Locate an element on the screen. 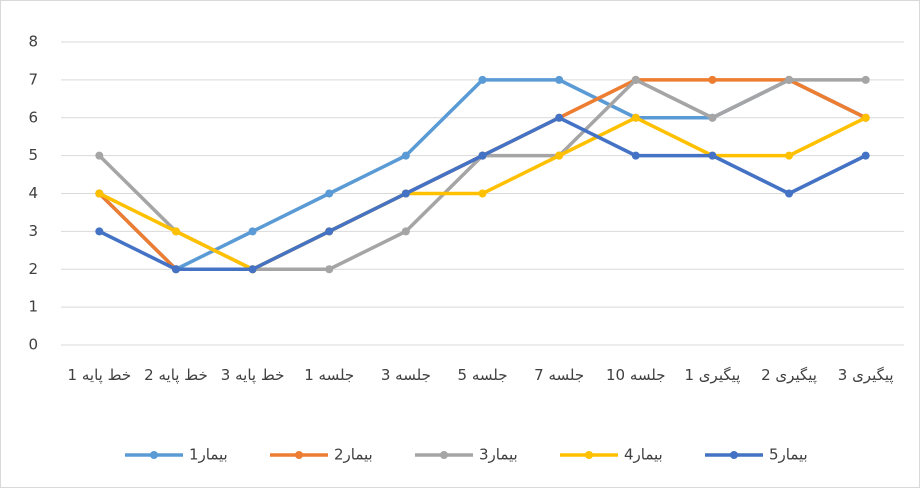 The width and height of the screenshot is (920, 488). x-tick-label: پیگیری 2 is located at coordinates (789, 375).